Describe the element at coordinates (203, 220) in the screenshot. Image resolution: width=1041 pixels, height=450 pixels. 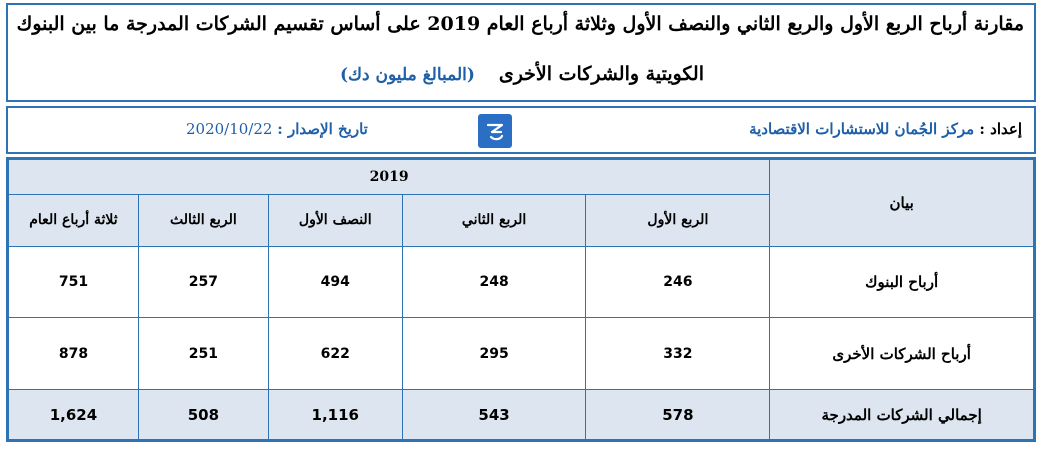
I see `column-header-q3: الربع الثالث` at that location.